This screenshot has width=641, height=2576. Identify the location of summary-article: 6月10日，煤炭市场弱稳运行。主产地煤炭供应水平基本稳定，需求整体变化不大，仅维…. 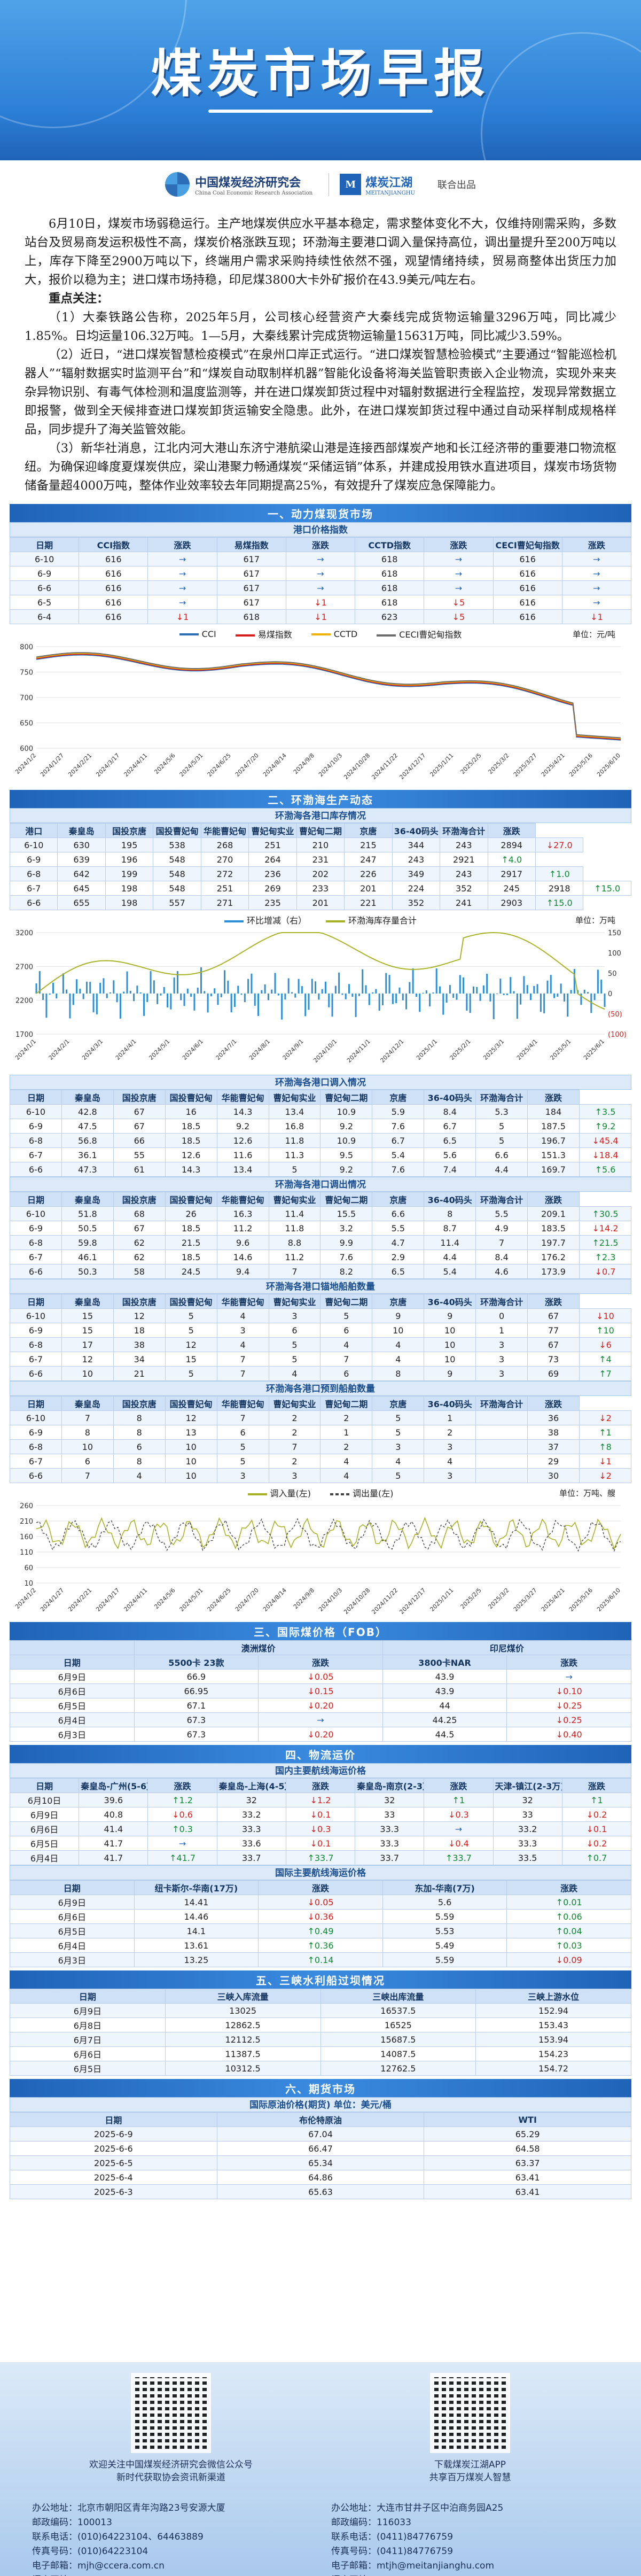
(320, 354).